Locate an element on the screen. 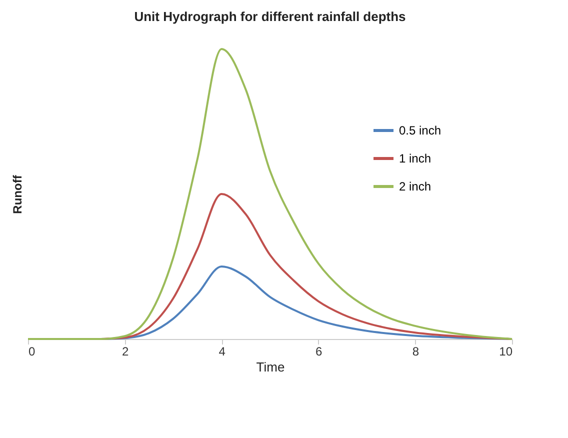 Image resolution: width=568 pixels, height=438 pixels. legend-label: 0.5 inch is located at coordinates (420, 131).